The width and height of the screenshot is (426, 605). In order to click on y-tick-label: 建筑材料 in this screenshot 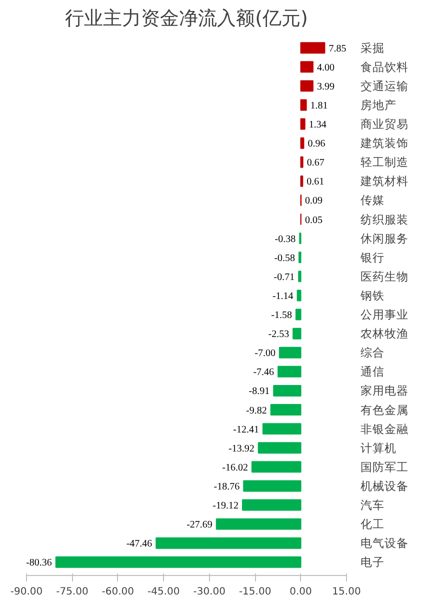, I will do `click(384, 181)`.